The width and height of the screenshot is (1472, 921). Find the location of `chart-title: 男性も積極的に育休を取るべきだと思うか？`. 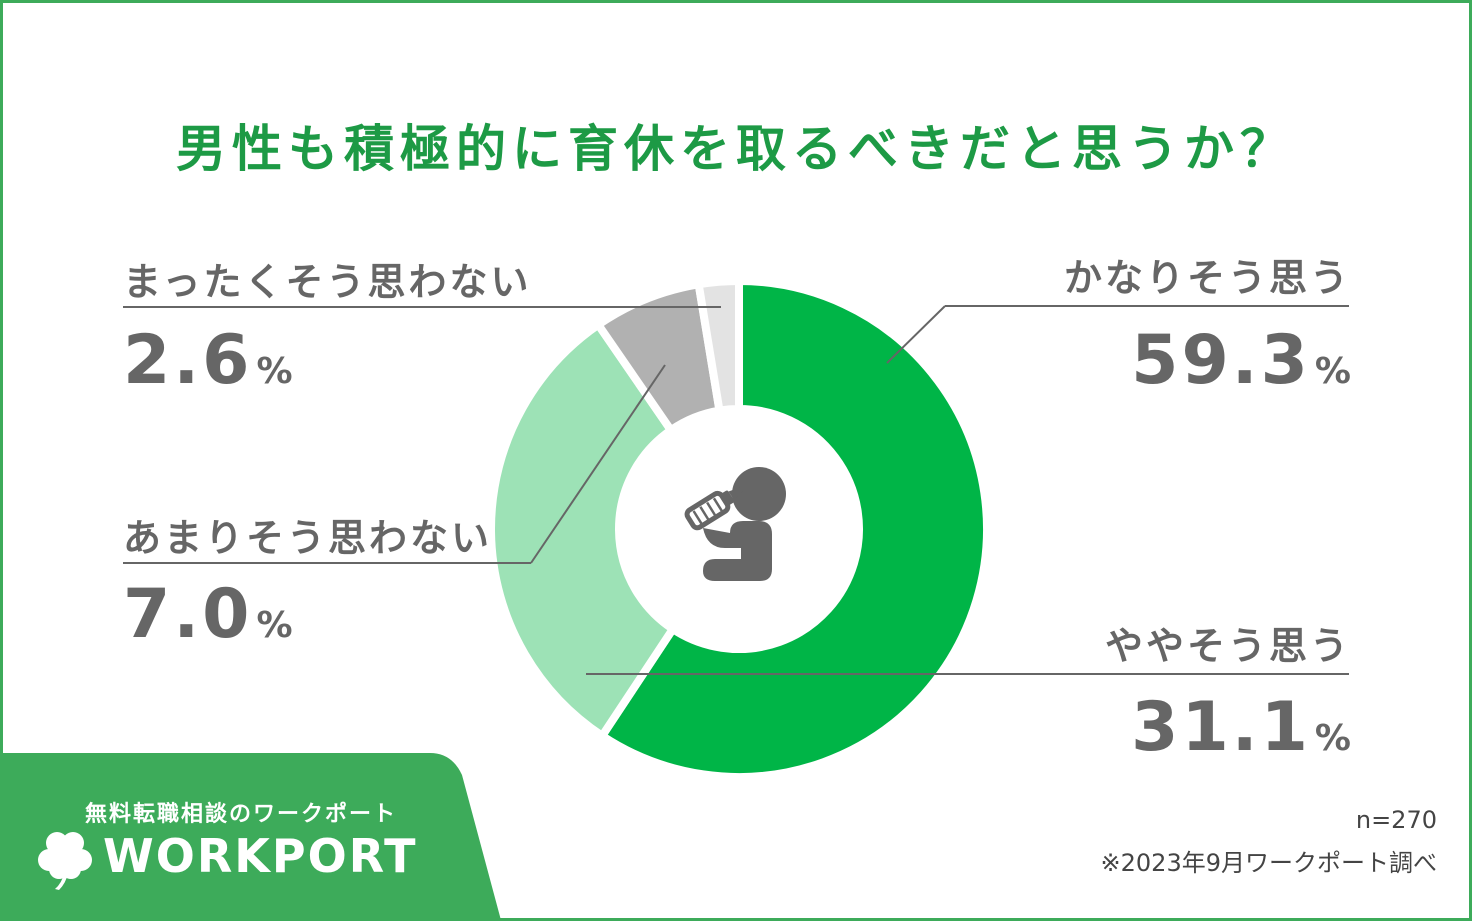

chart-title: 男性も積極的に育休を取るべきだと思うか？ is located at coordinates (736, 149).